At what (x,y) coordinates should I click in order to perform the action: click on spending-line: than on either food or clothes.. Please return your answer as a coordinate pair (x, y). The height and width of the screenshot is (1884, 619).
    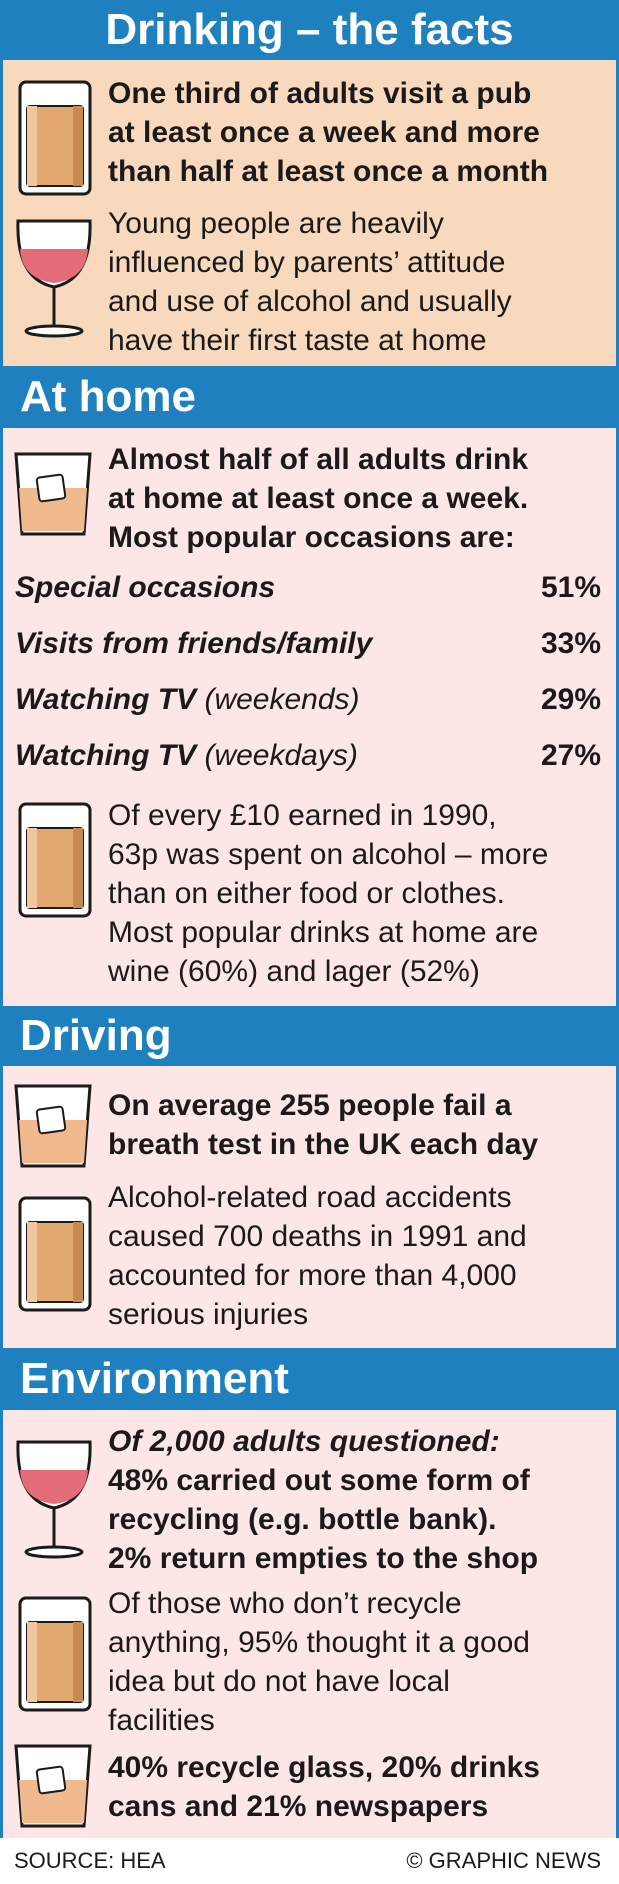
    Looking at the image, I should click on (306, 893).